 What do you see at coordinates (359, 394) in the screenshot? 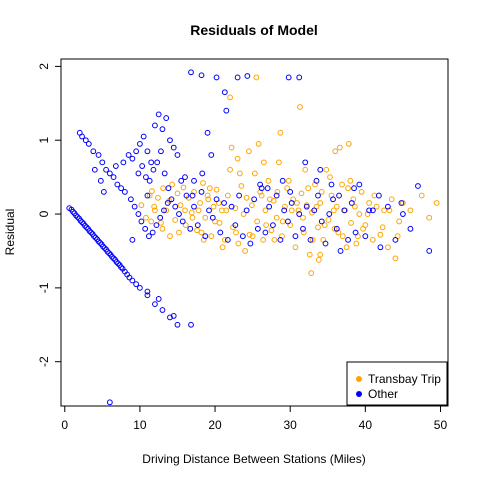
I see `legend-marker-other` at bounding box center [359, 394].